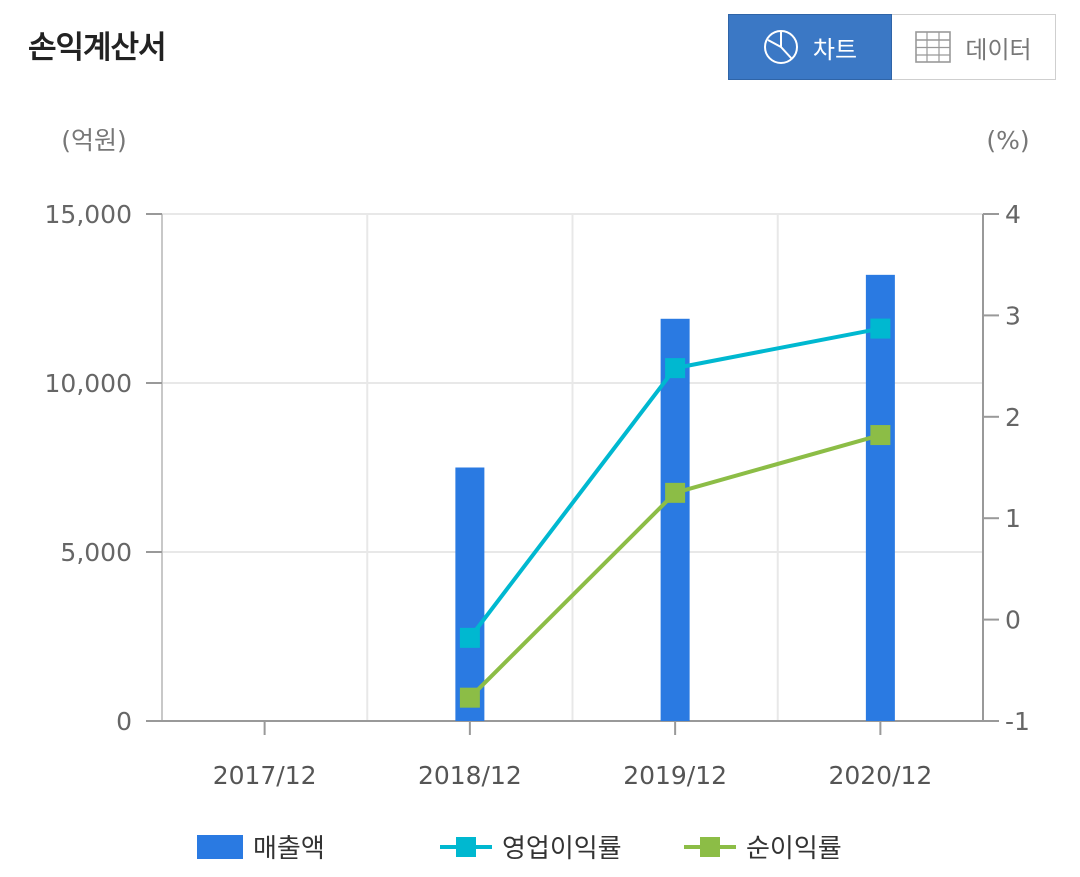 The image size is (1080, 877). What do you see at coordinates (124, 721) in the screenshot?
I see `left-tick-label: 0` at bounding box center [124, 721].